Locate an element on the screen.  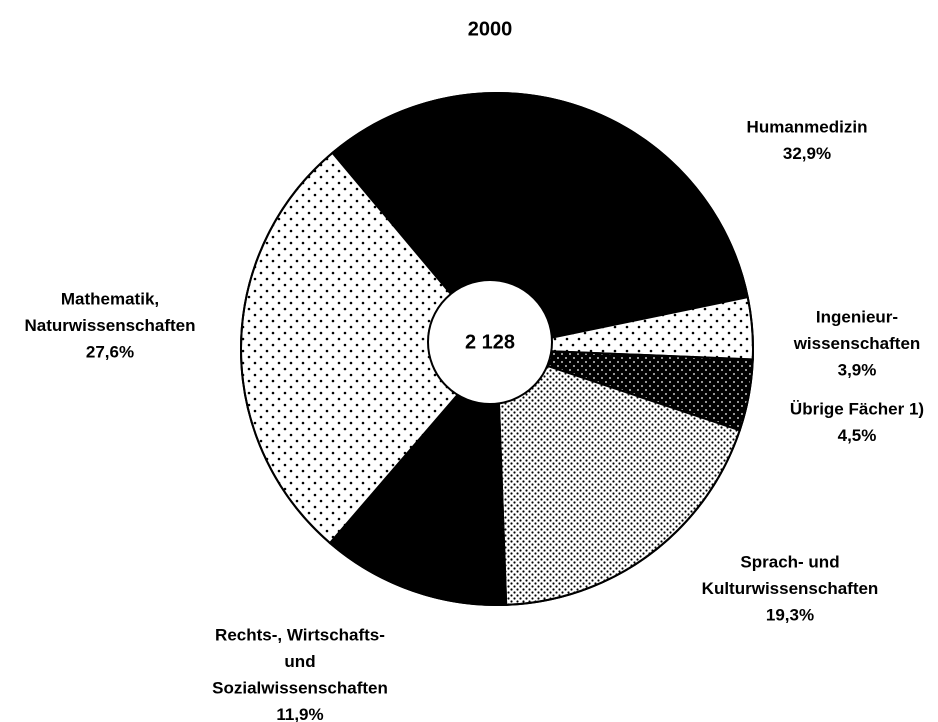
slice-label: Rechts-, Wirtschafts- is located at coordinates (300, 634).